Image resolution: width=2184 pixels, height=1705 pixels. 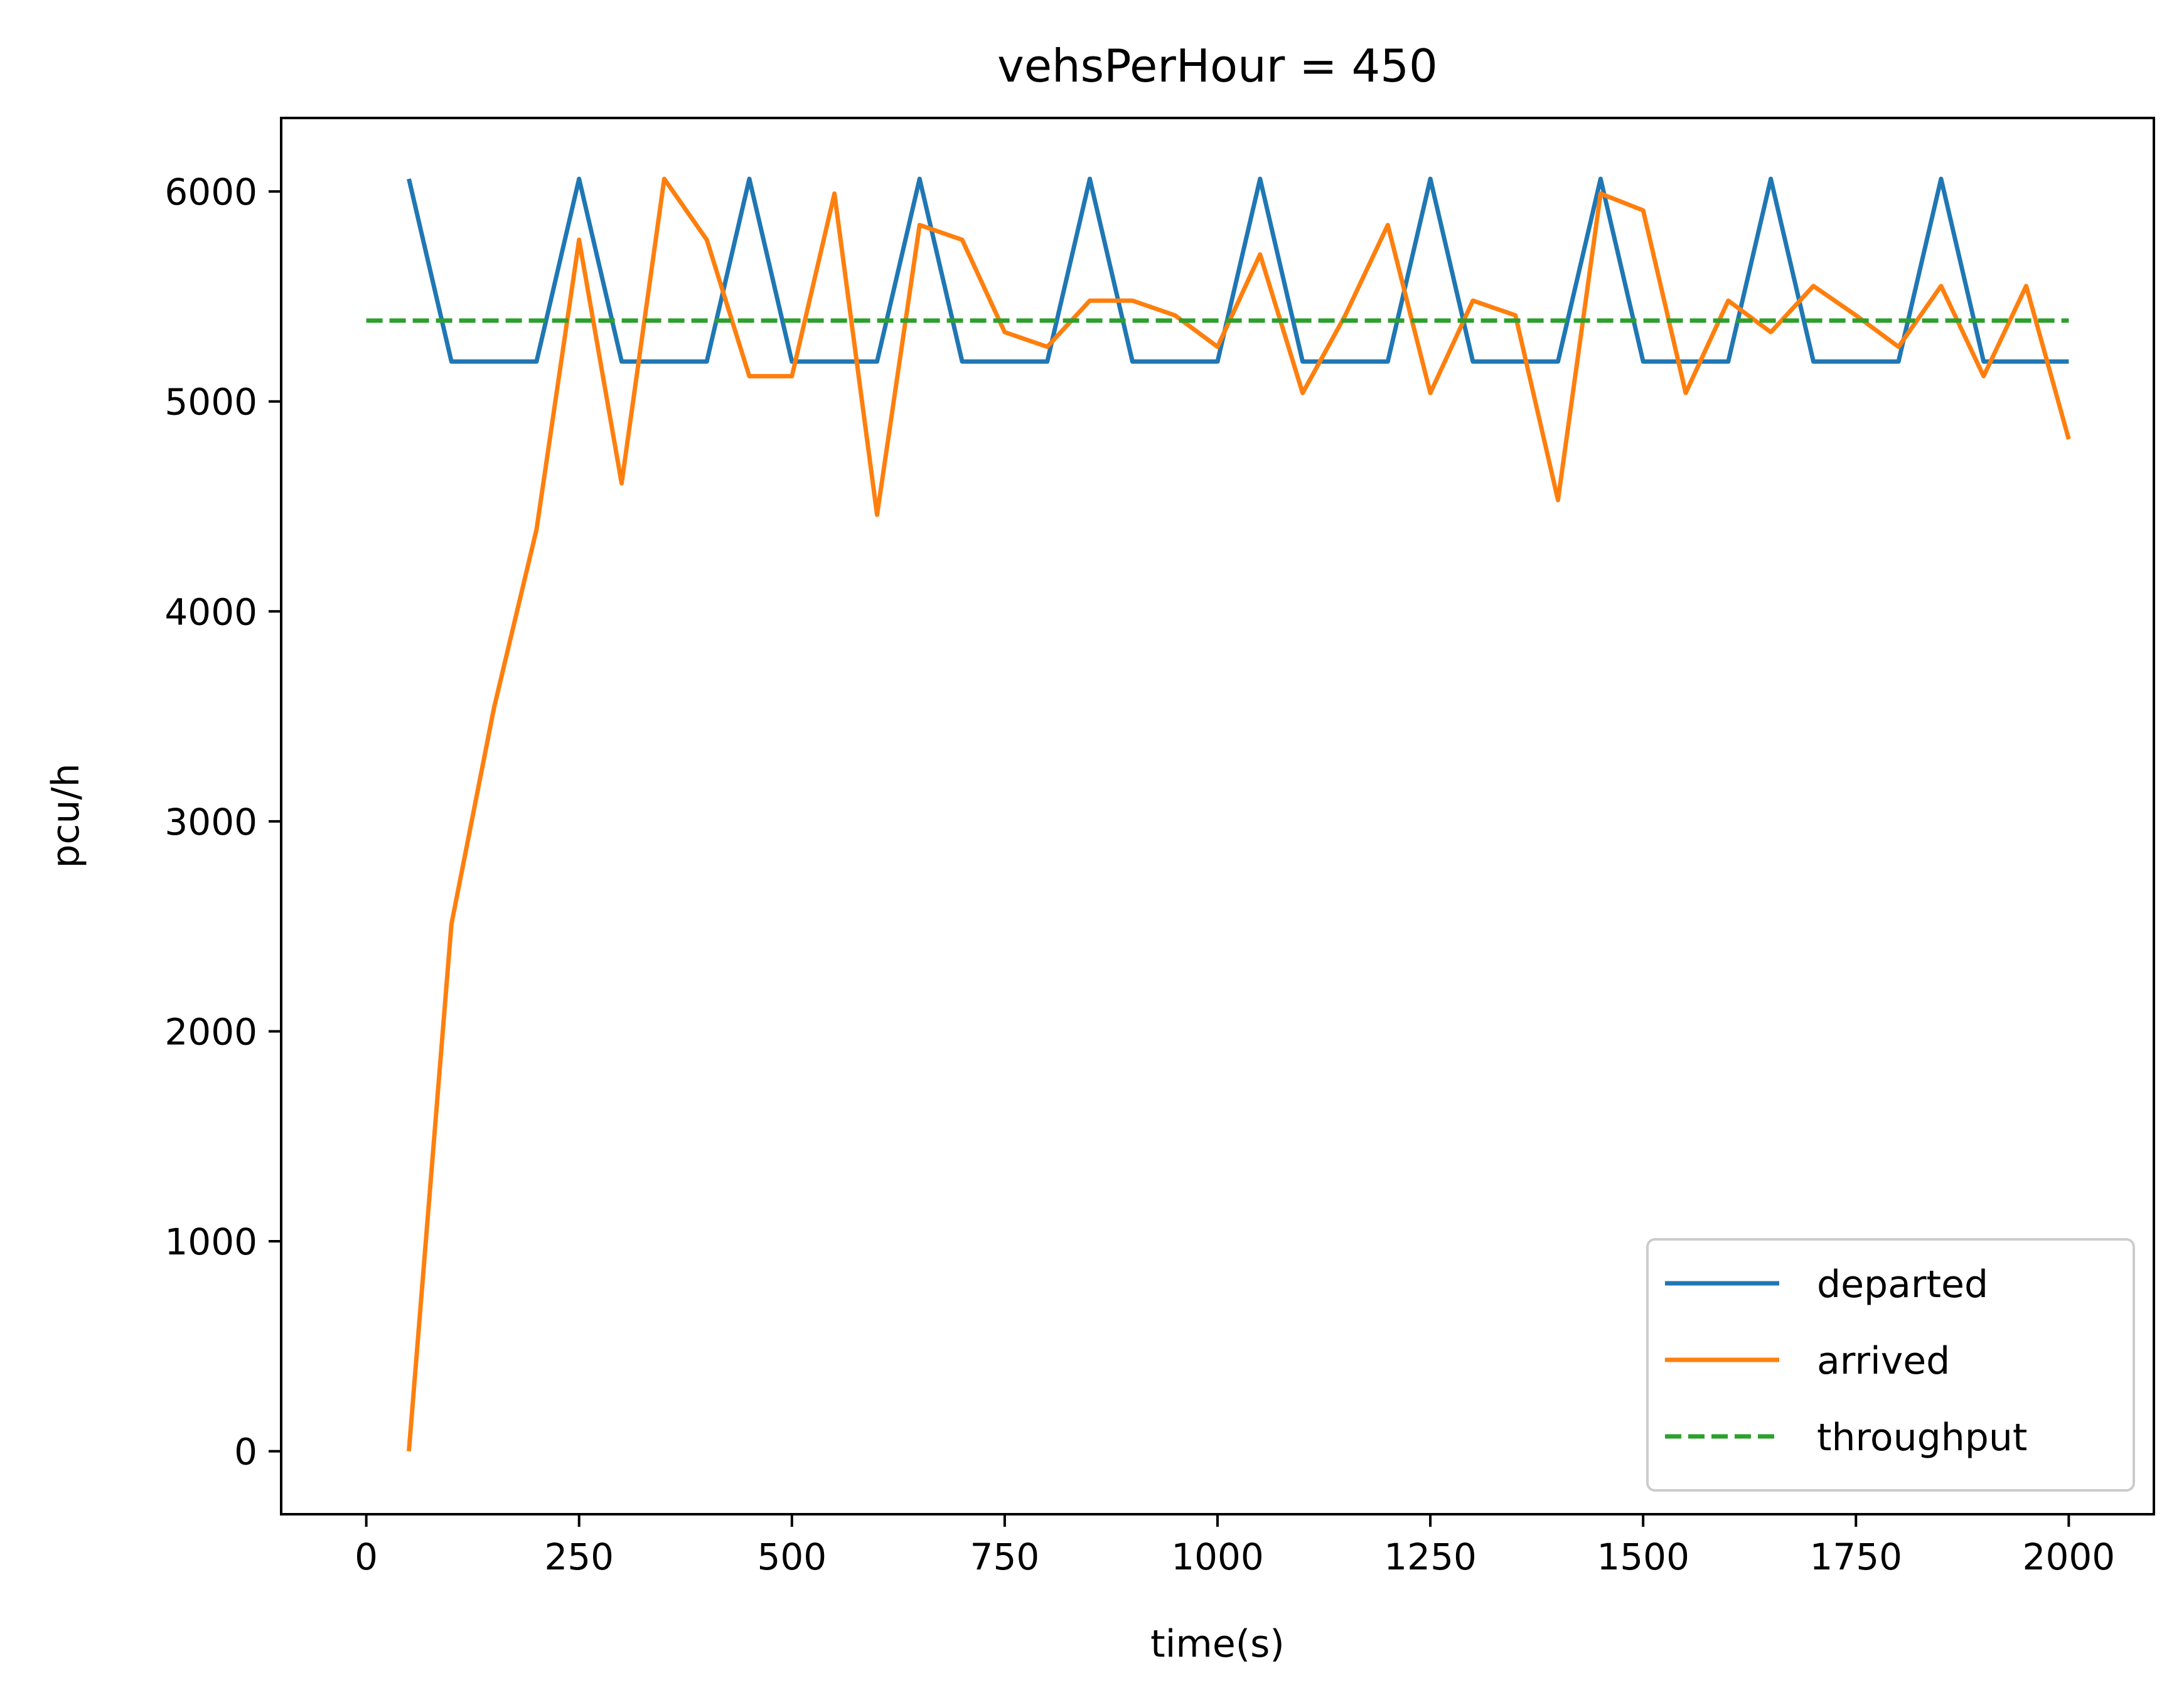 I want to click on x-axis-ticks: 0 250 500 750 1000 1250 1500 1750 2000, so click(x=1235, y=1546).